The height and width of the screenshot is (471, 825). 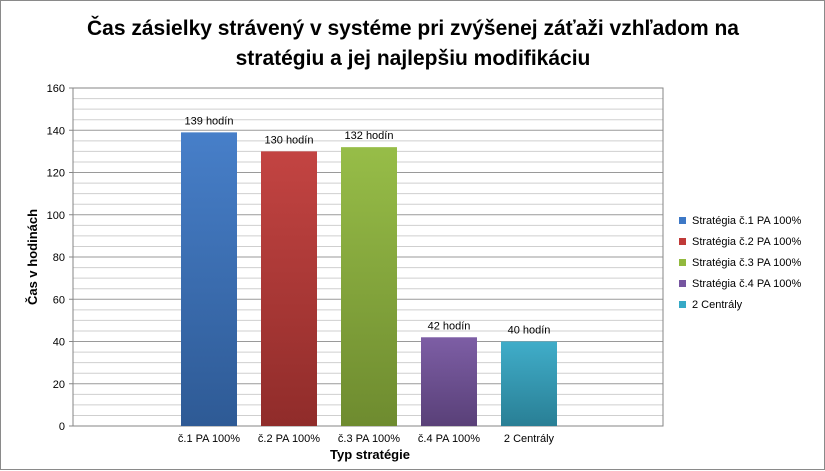 What do you see at coordinates (746, 284) in the screenshot?
I see `legend-entry: Stratégia č.4 PA 100%` at bounding box center [746, 284].